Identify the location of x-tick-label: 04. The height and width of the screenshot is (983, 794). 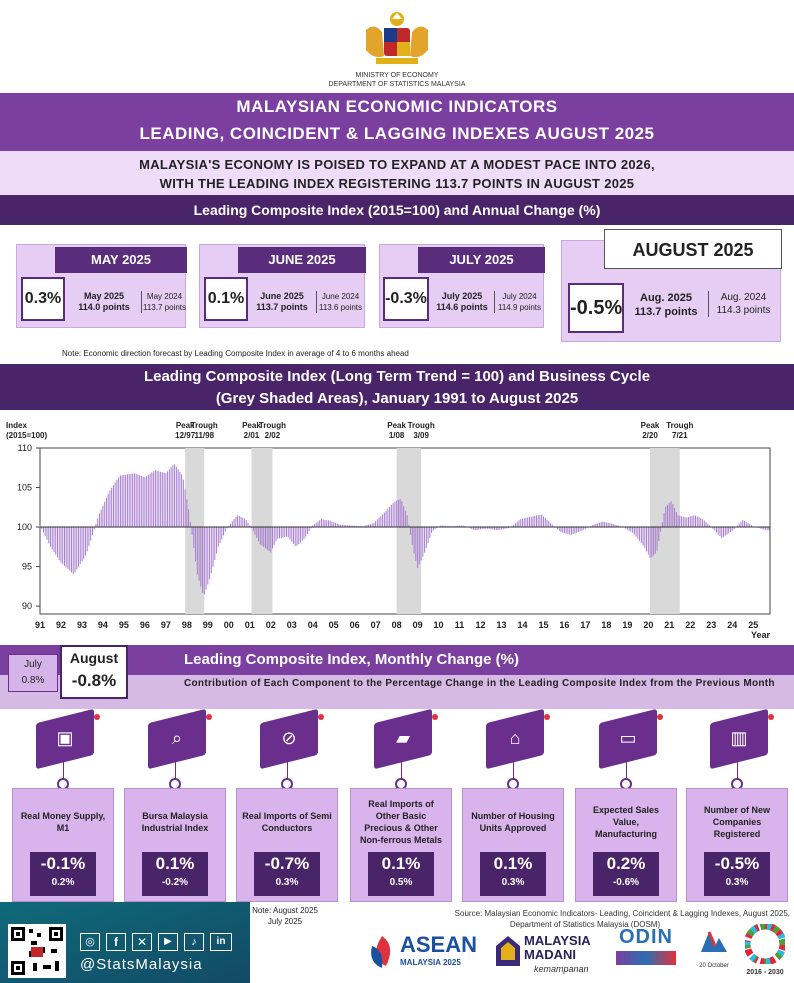
(313, 625).